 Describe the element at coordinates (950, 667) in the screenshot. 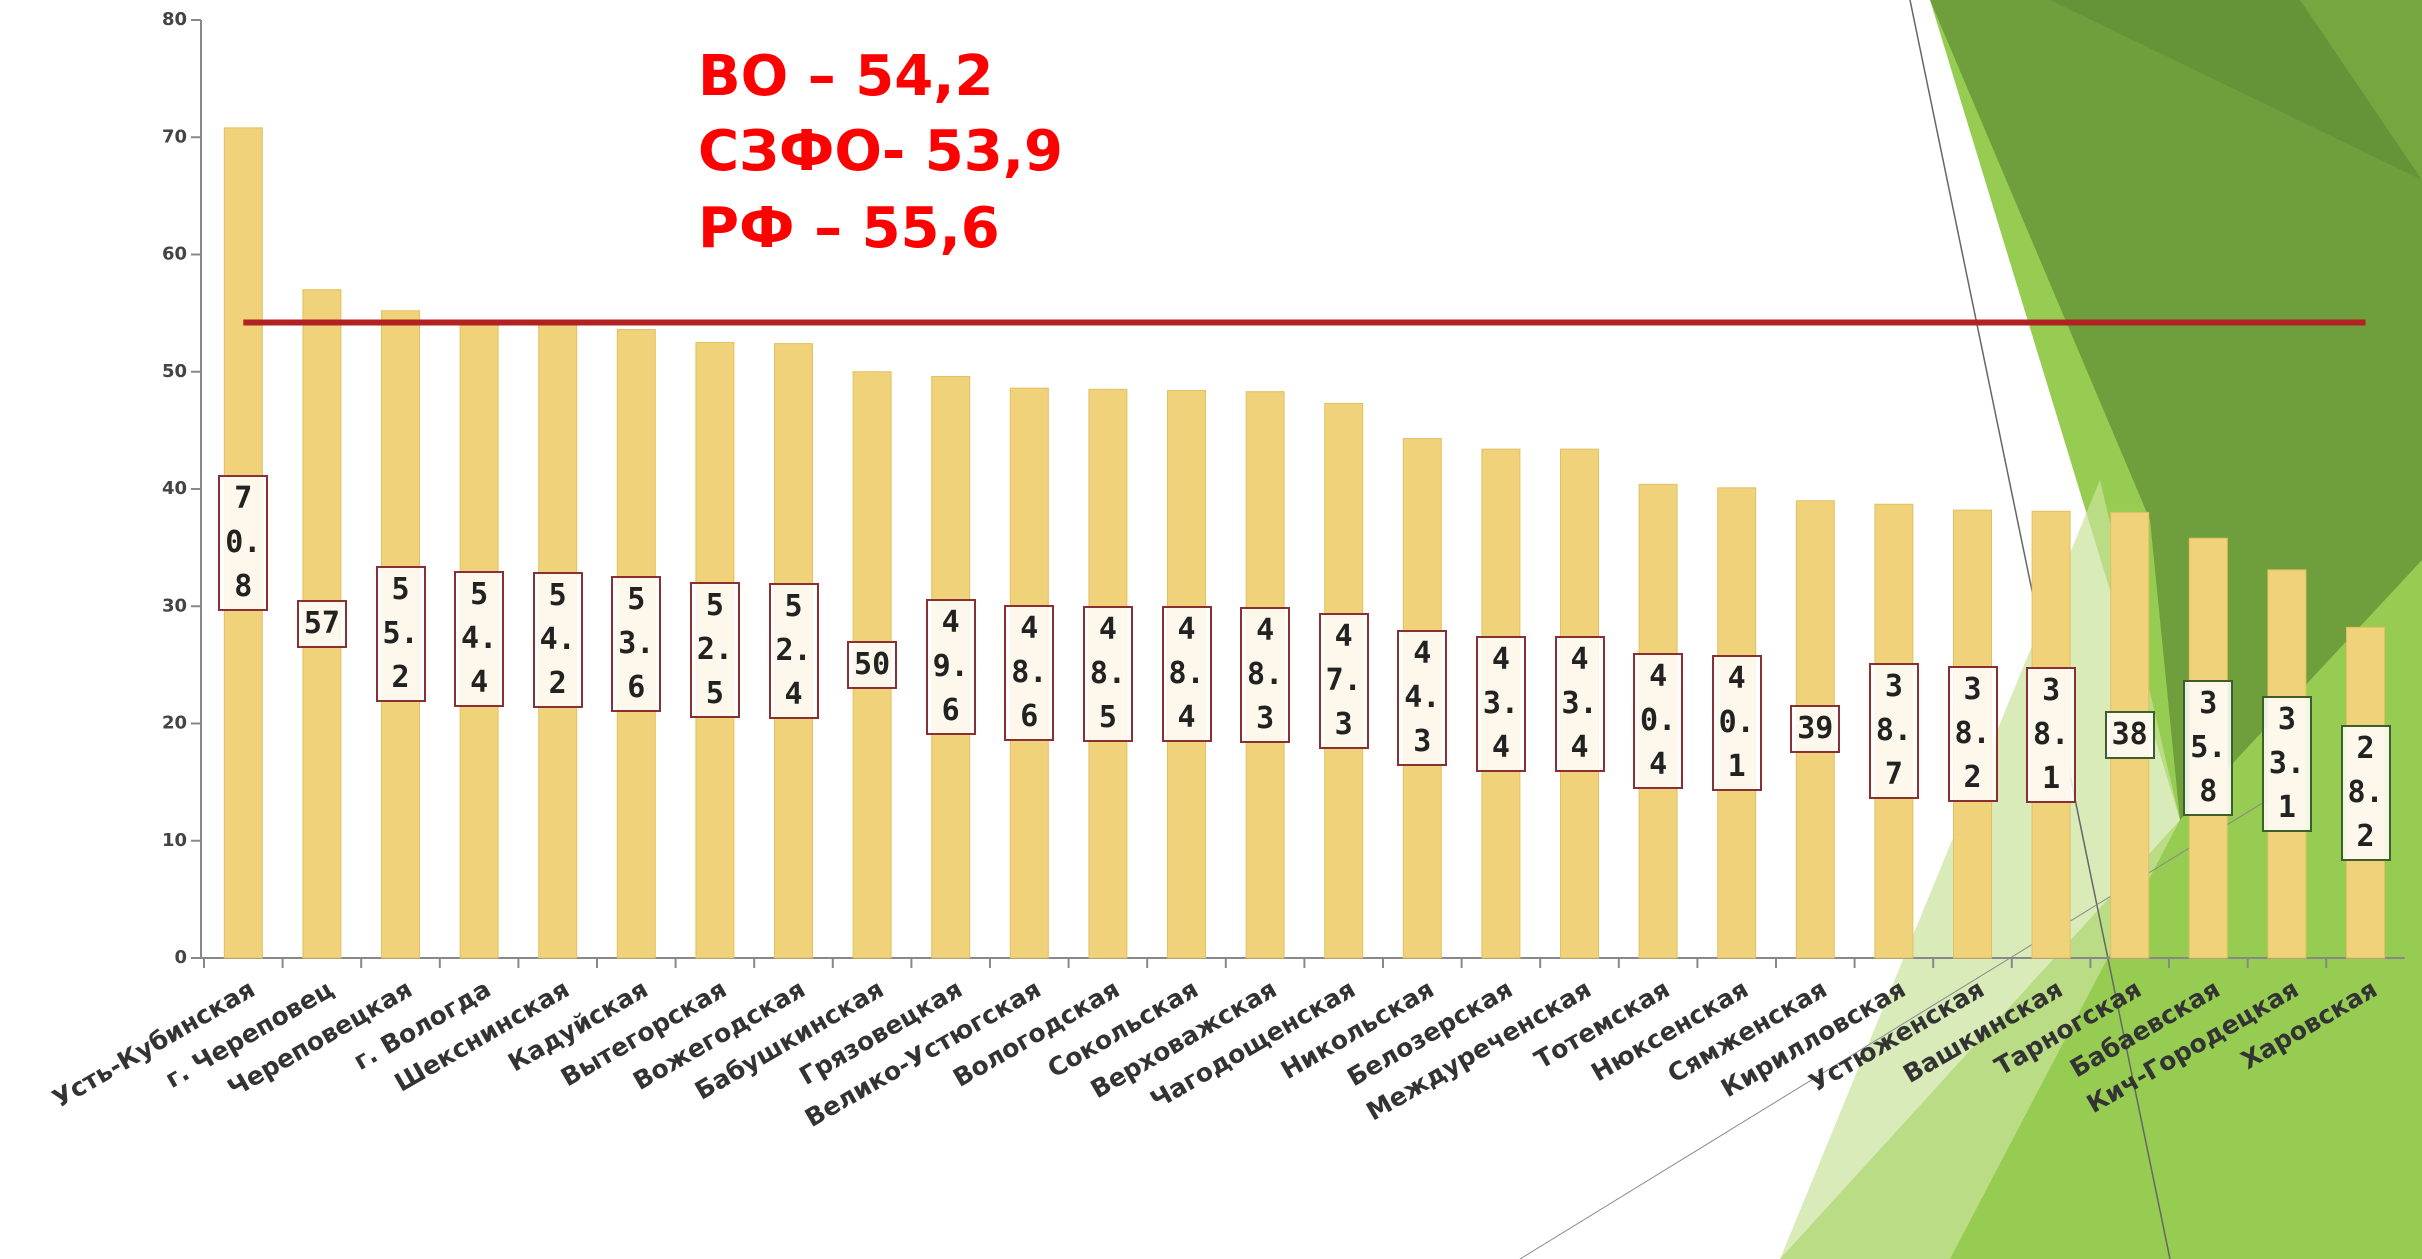

I see `value-label: 49.6` at that location.